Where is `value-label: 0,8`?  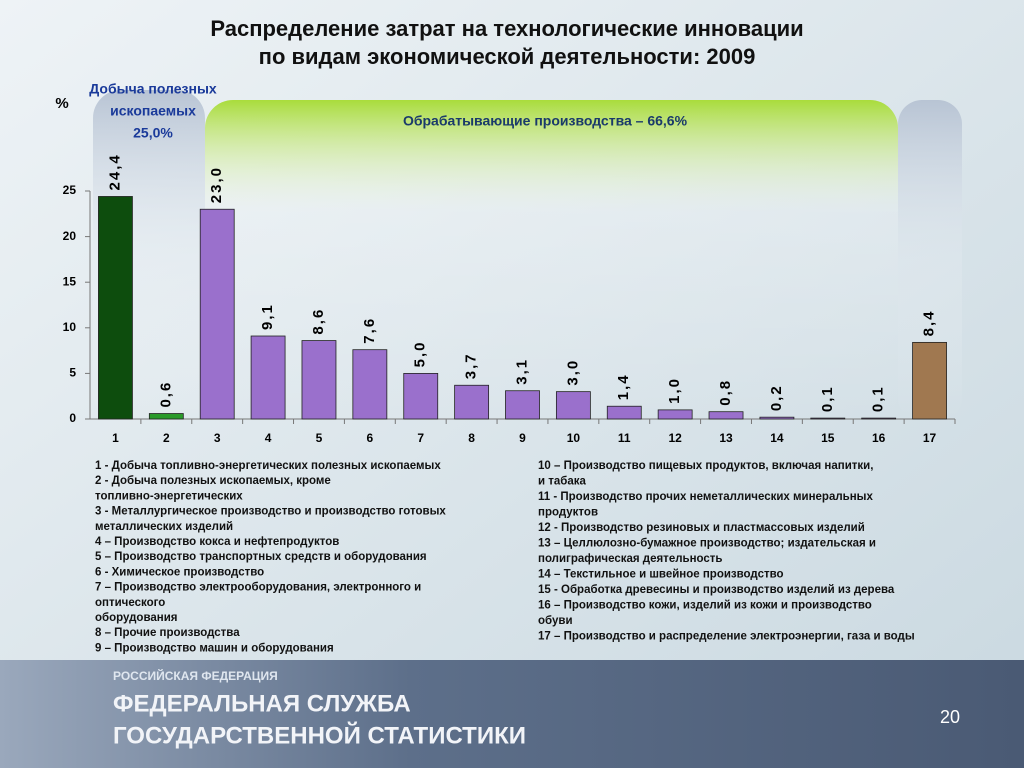
value-label: 0,8 is located at coordinates (725, 392).